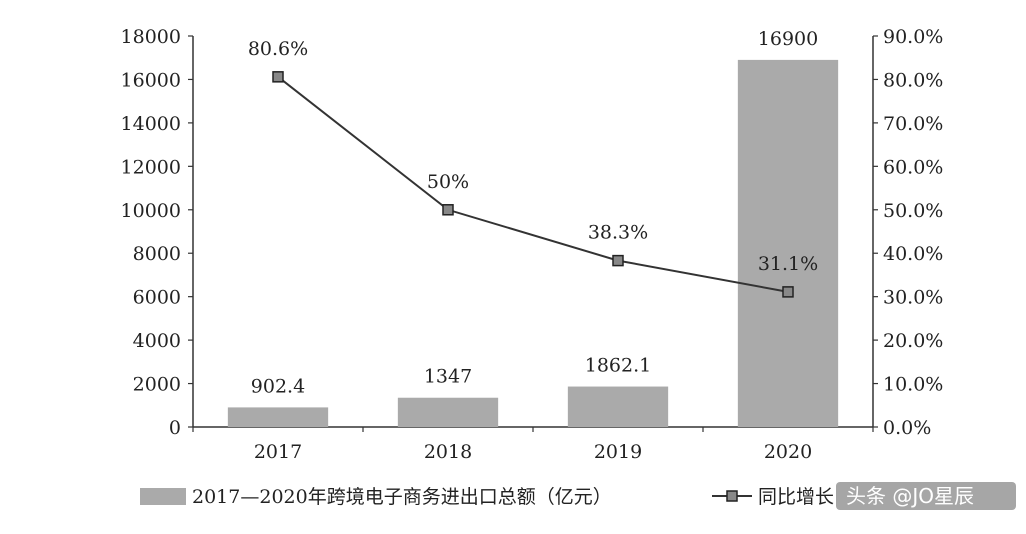 This screenshot has height=534, width=1026. Describe the element at coordinates (913, 211) in the screenshot. I see `right-tick-label: 50.0%` at that location.